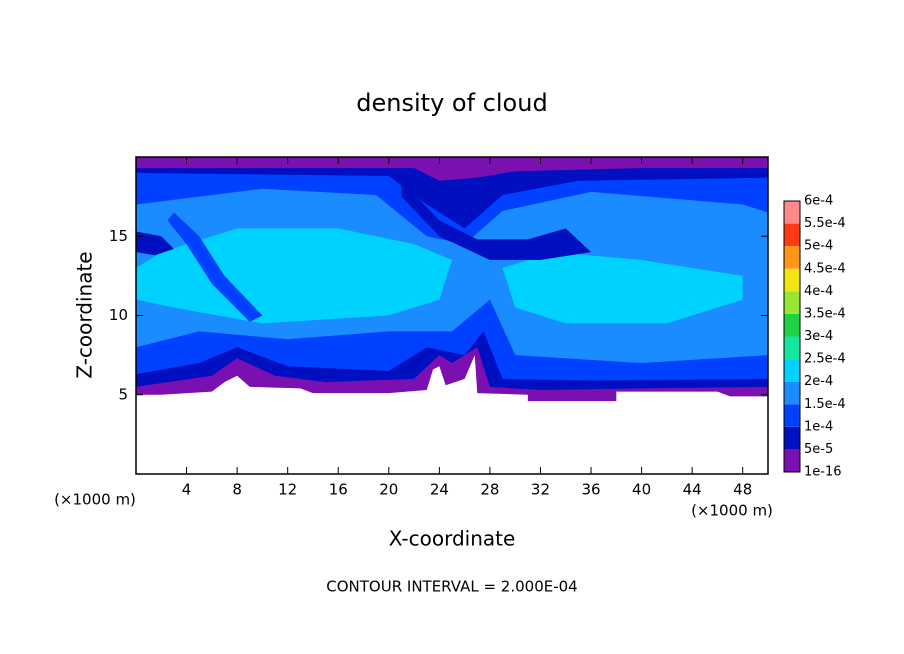 This screenshot has height=654, width=904. Describe the element at coordinates (590, 490) in the screenshot. I see `x-tick-label: 36` at that location.